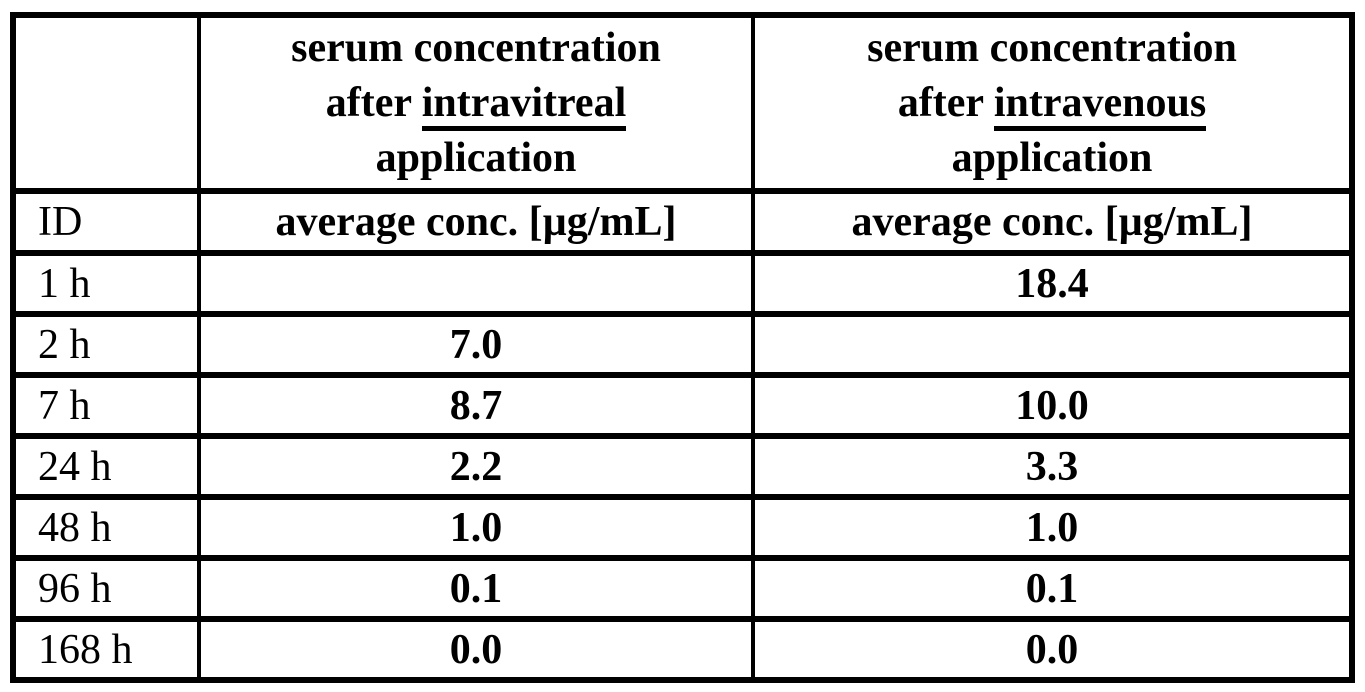  I want to click on table-row-168h: 168 h 0.0 0.0, so click(682, 649).